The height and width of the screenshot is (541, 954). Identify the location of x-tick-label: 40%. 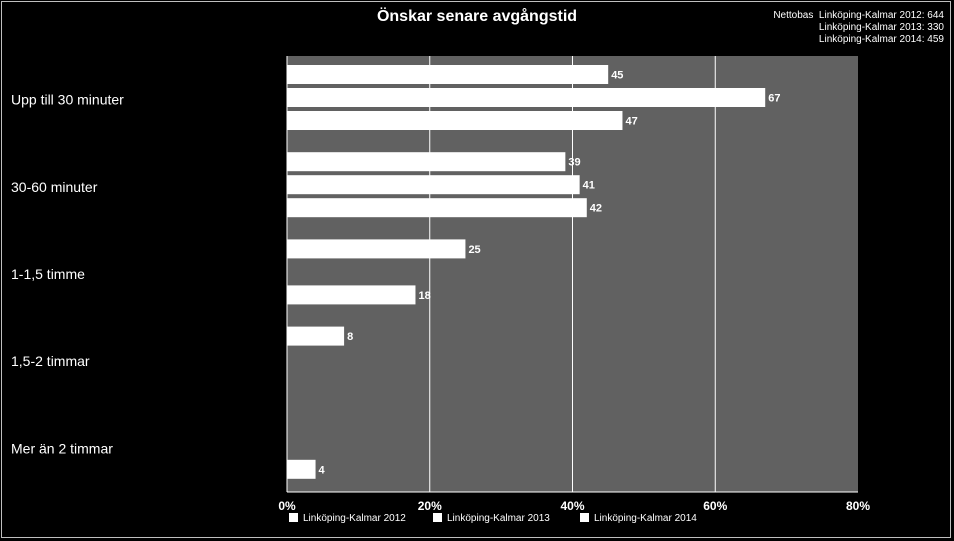
(572, 506).